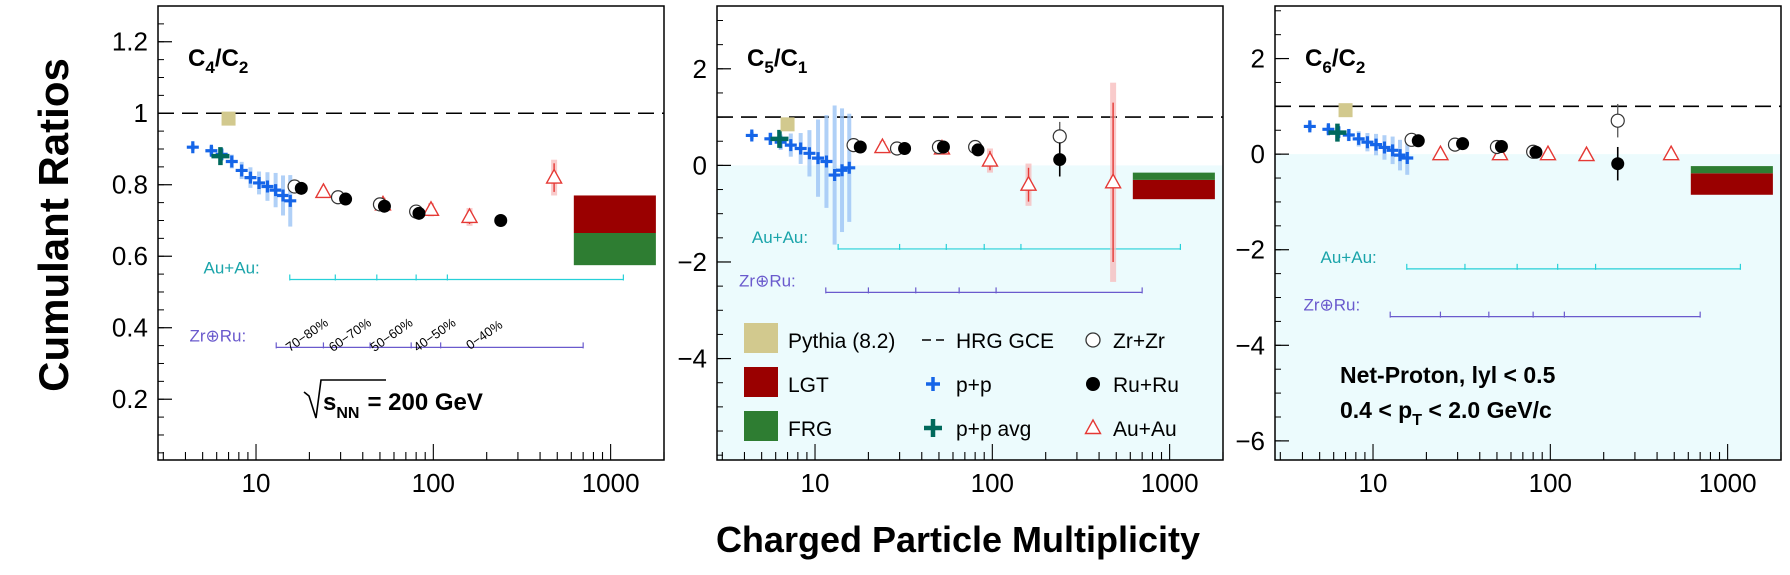 The width and height of the screenshot is (1790, 575). What do you see at coordinates (933, 384) in the screenshot?
I see `legend-pp-swatch` at bounding box center [933, 384].